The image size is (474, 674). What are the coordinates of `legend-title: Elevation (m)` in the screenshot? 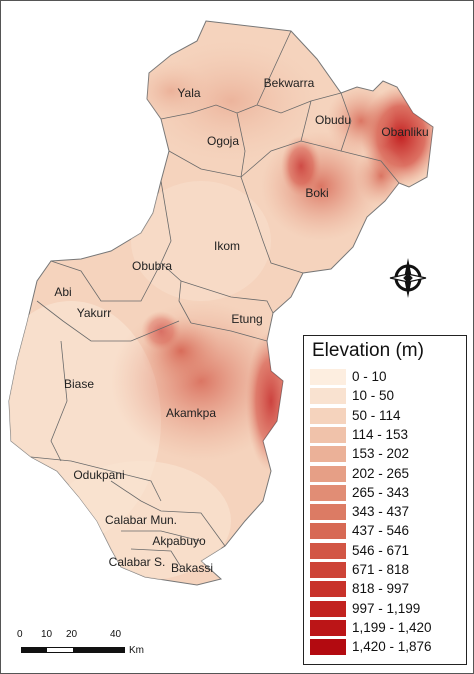 It's located at (368, 350).